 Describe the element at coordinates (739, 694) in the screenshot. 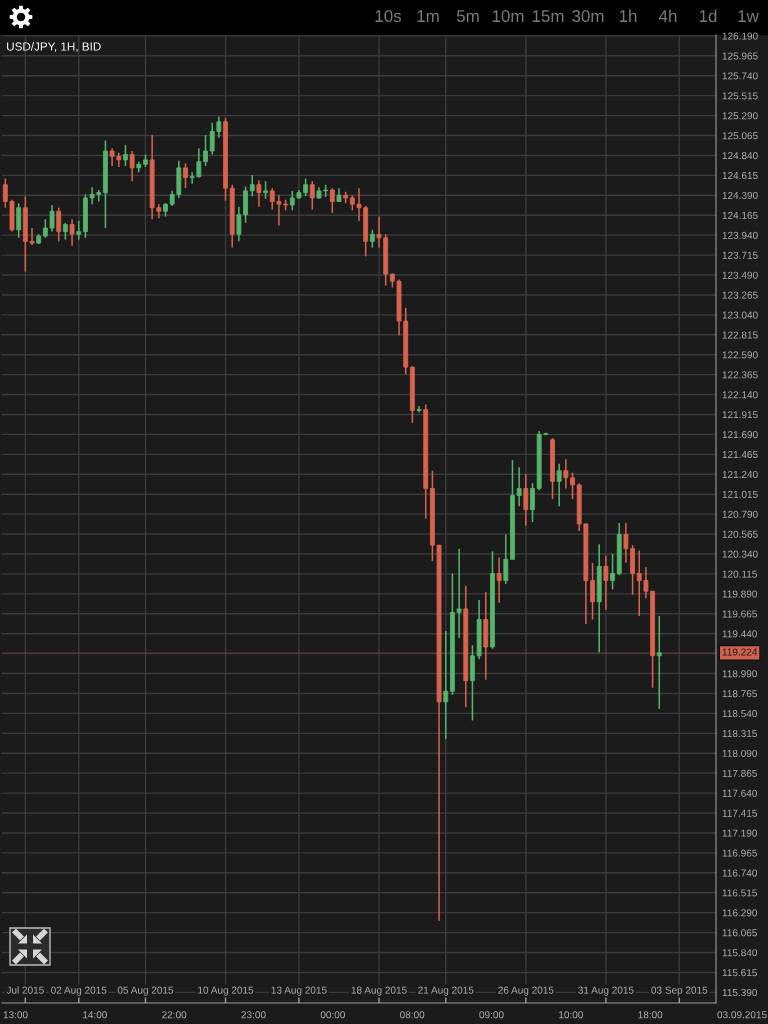

I see `y-tick-label: 118.765` at that location.